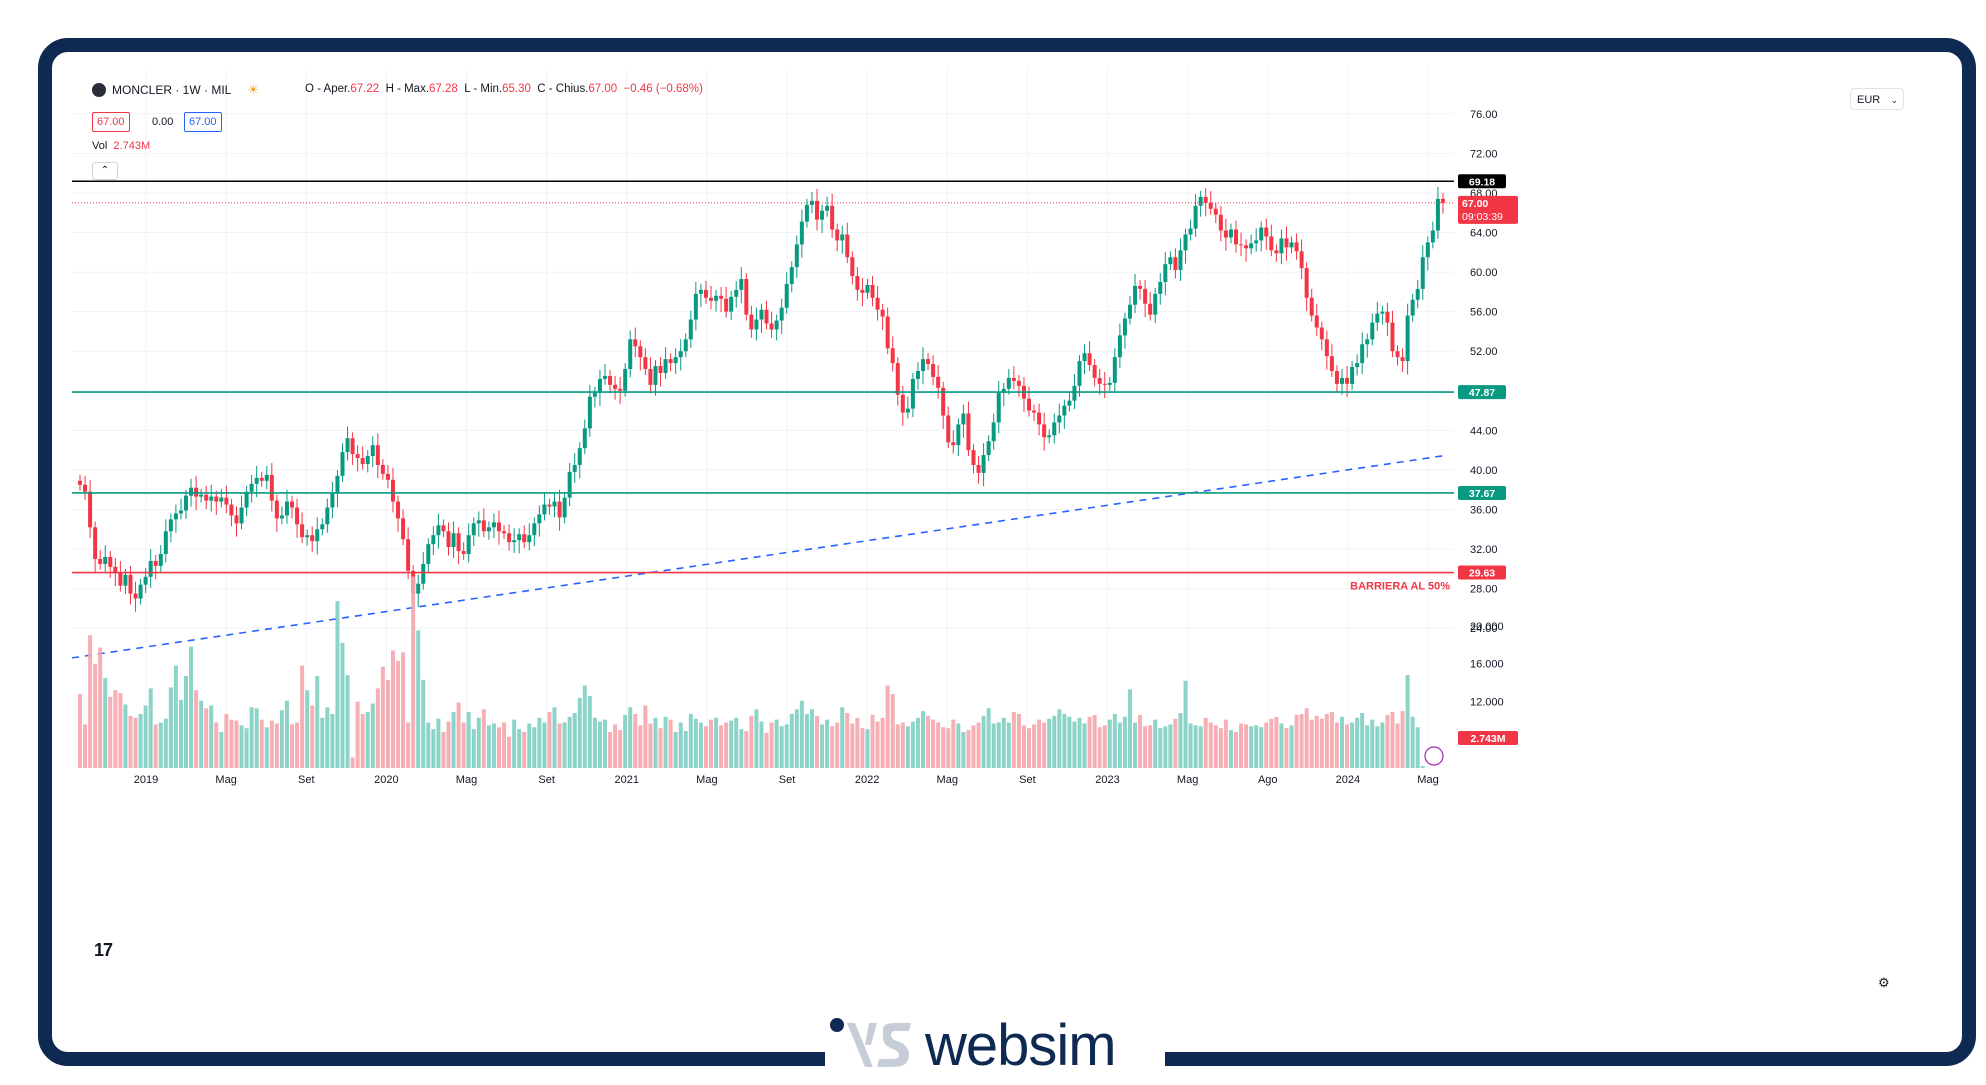 This screenshot has height=1085, width=1986. Describe the element at coordinates (105, 171) in the screenshot. I see `collapse-legend-button: ⌃` at that location.